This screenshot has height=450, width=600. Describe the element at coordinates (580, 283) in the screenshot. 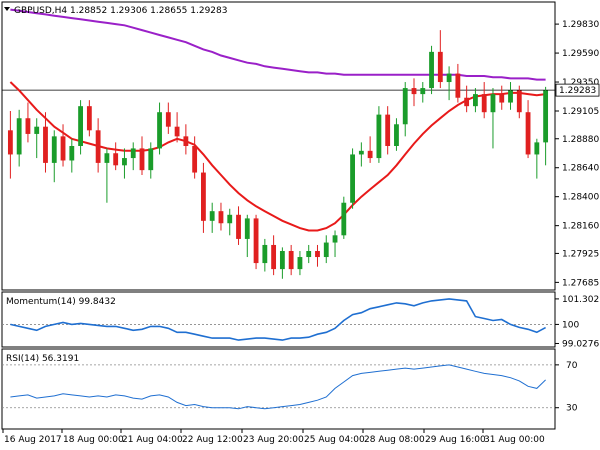

I see `price-tick-label: 1.27685` at that location.